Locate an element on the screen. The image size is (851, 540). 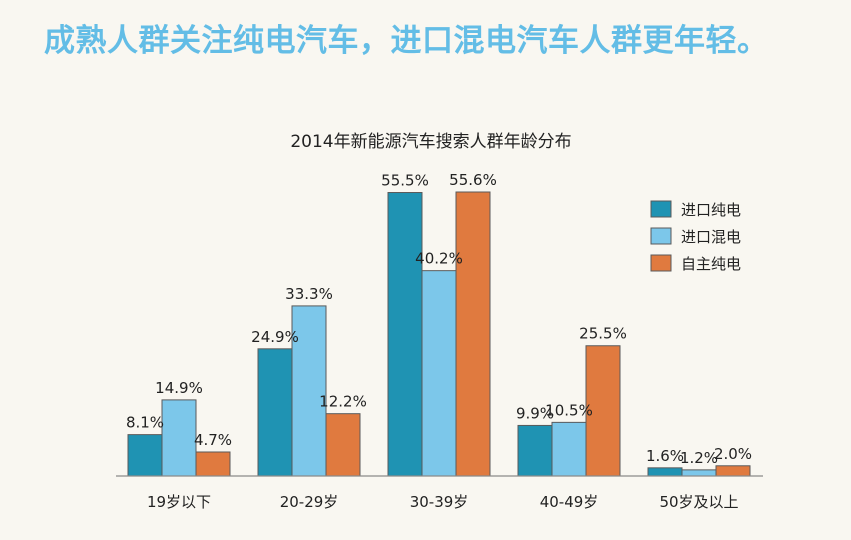
bar-value-label-0-1: 14.9% is located at coordinates (179, 388).